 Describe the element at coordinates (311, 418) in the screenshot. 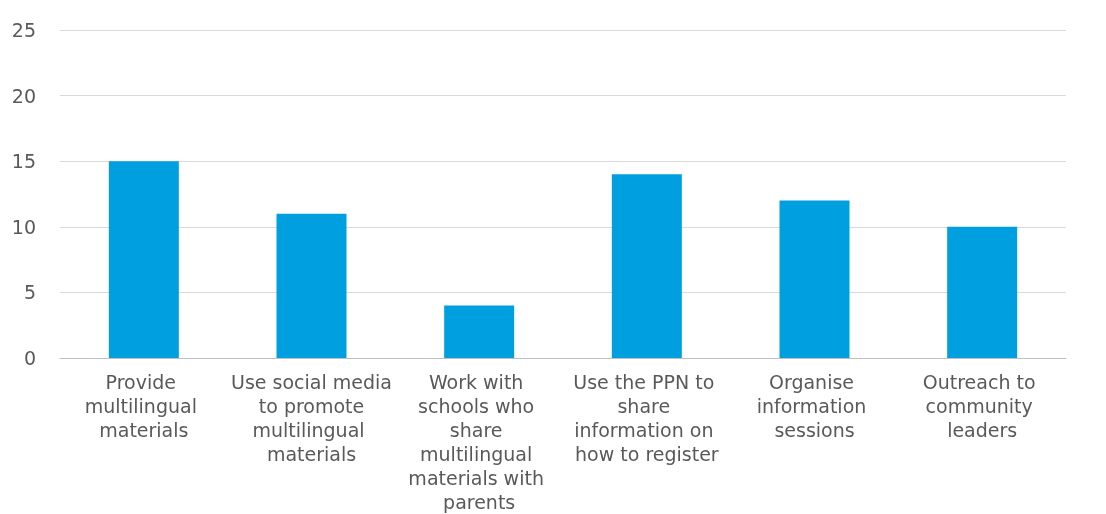

I see `x-tick-label: Use social media to promote multilingual materials` at that location.